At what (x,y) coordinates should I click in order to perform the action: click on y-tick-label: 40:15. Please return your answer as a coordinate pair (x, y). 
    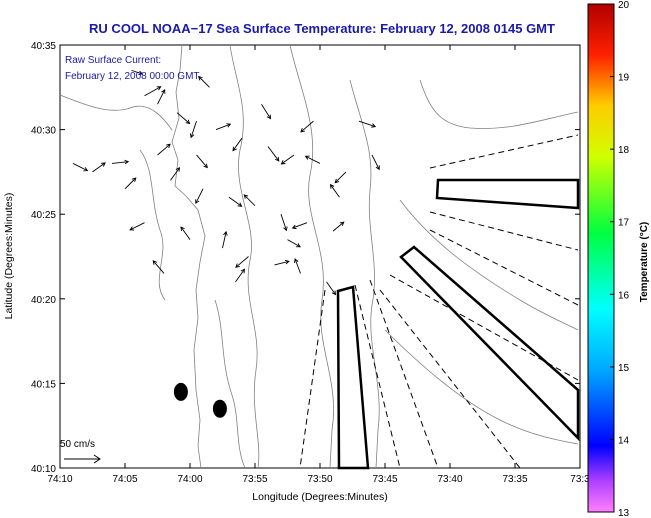
    Looking at the image, I should click on (43, 384).